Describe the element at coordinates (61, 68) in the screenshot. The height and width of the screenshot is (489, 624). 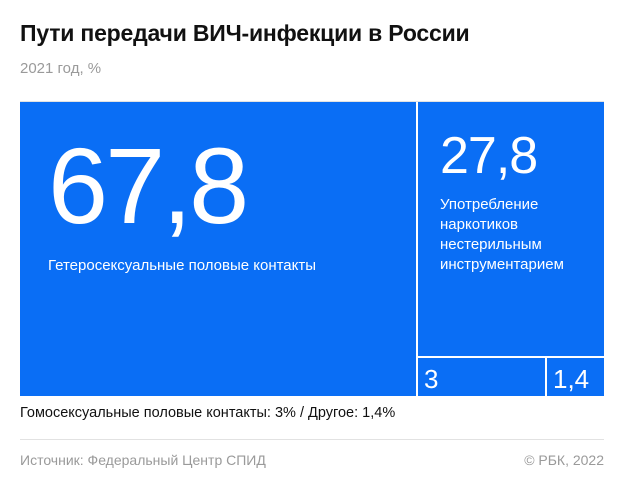
I see `chart-subtitle: 2021 год, %` at that location.